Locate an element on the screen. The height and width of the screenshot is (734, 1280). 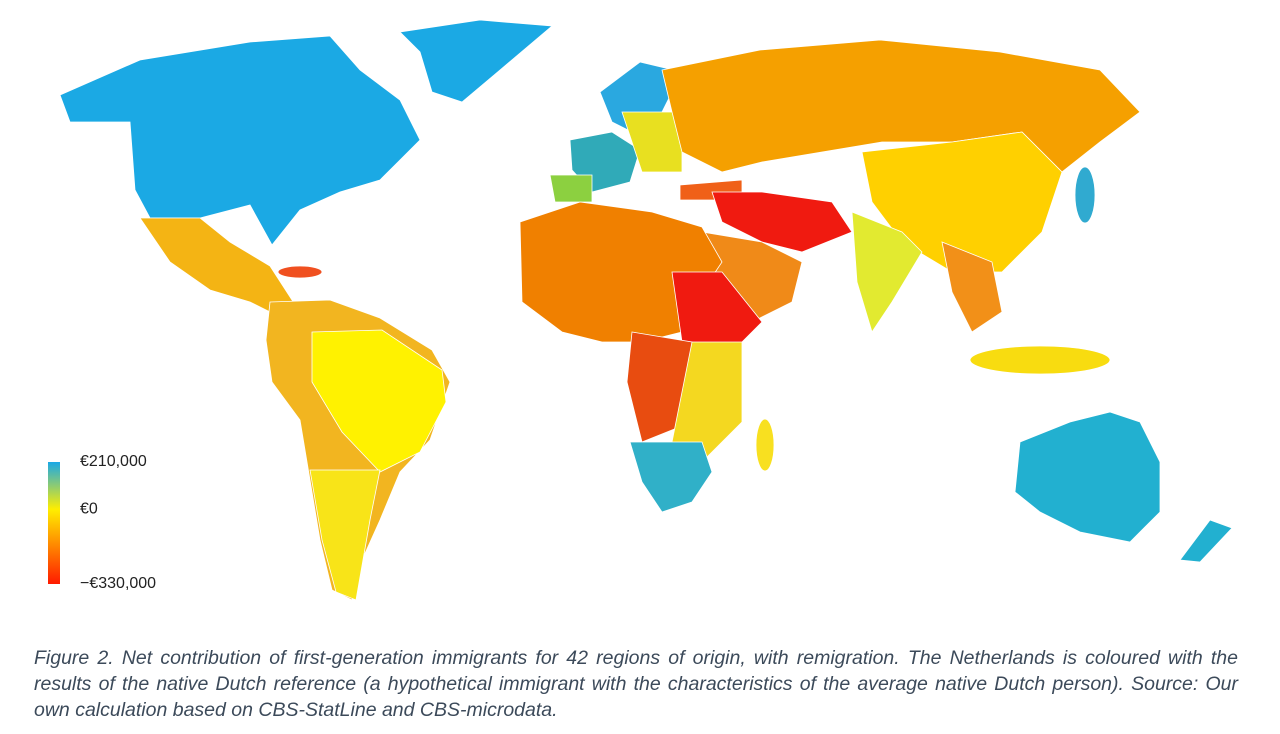
brazil is located at coordinates (379, 401).